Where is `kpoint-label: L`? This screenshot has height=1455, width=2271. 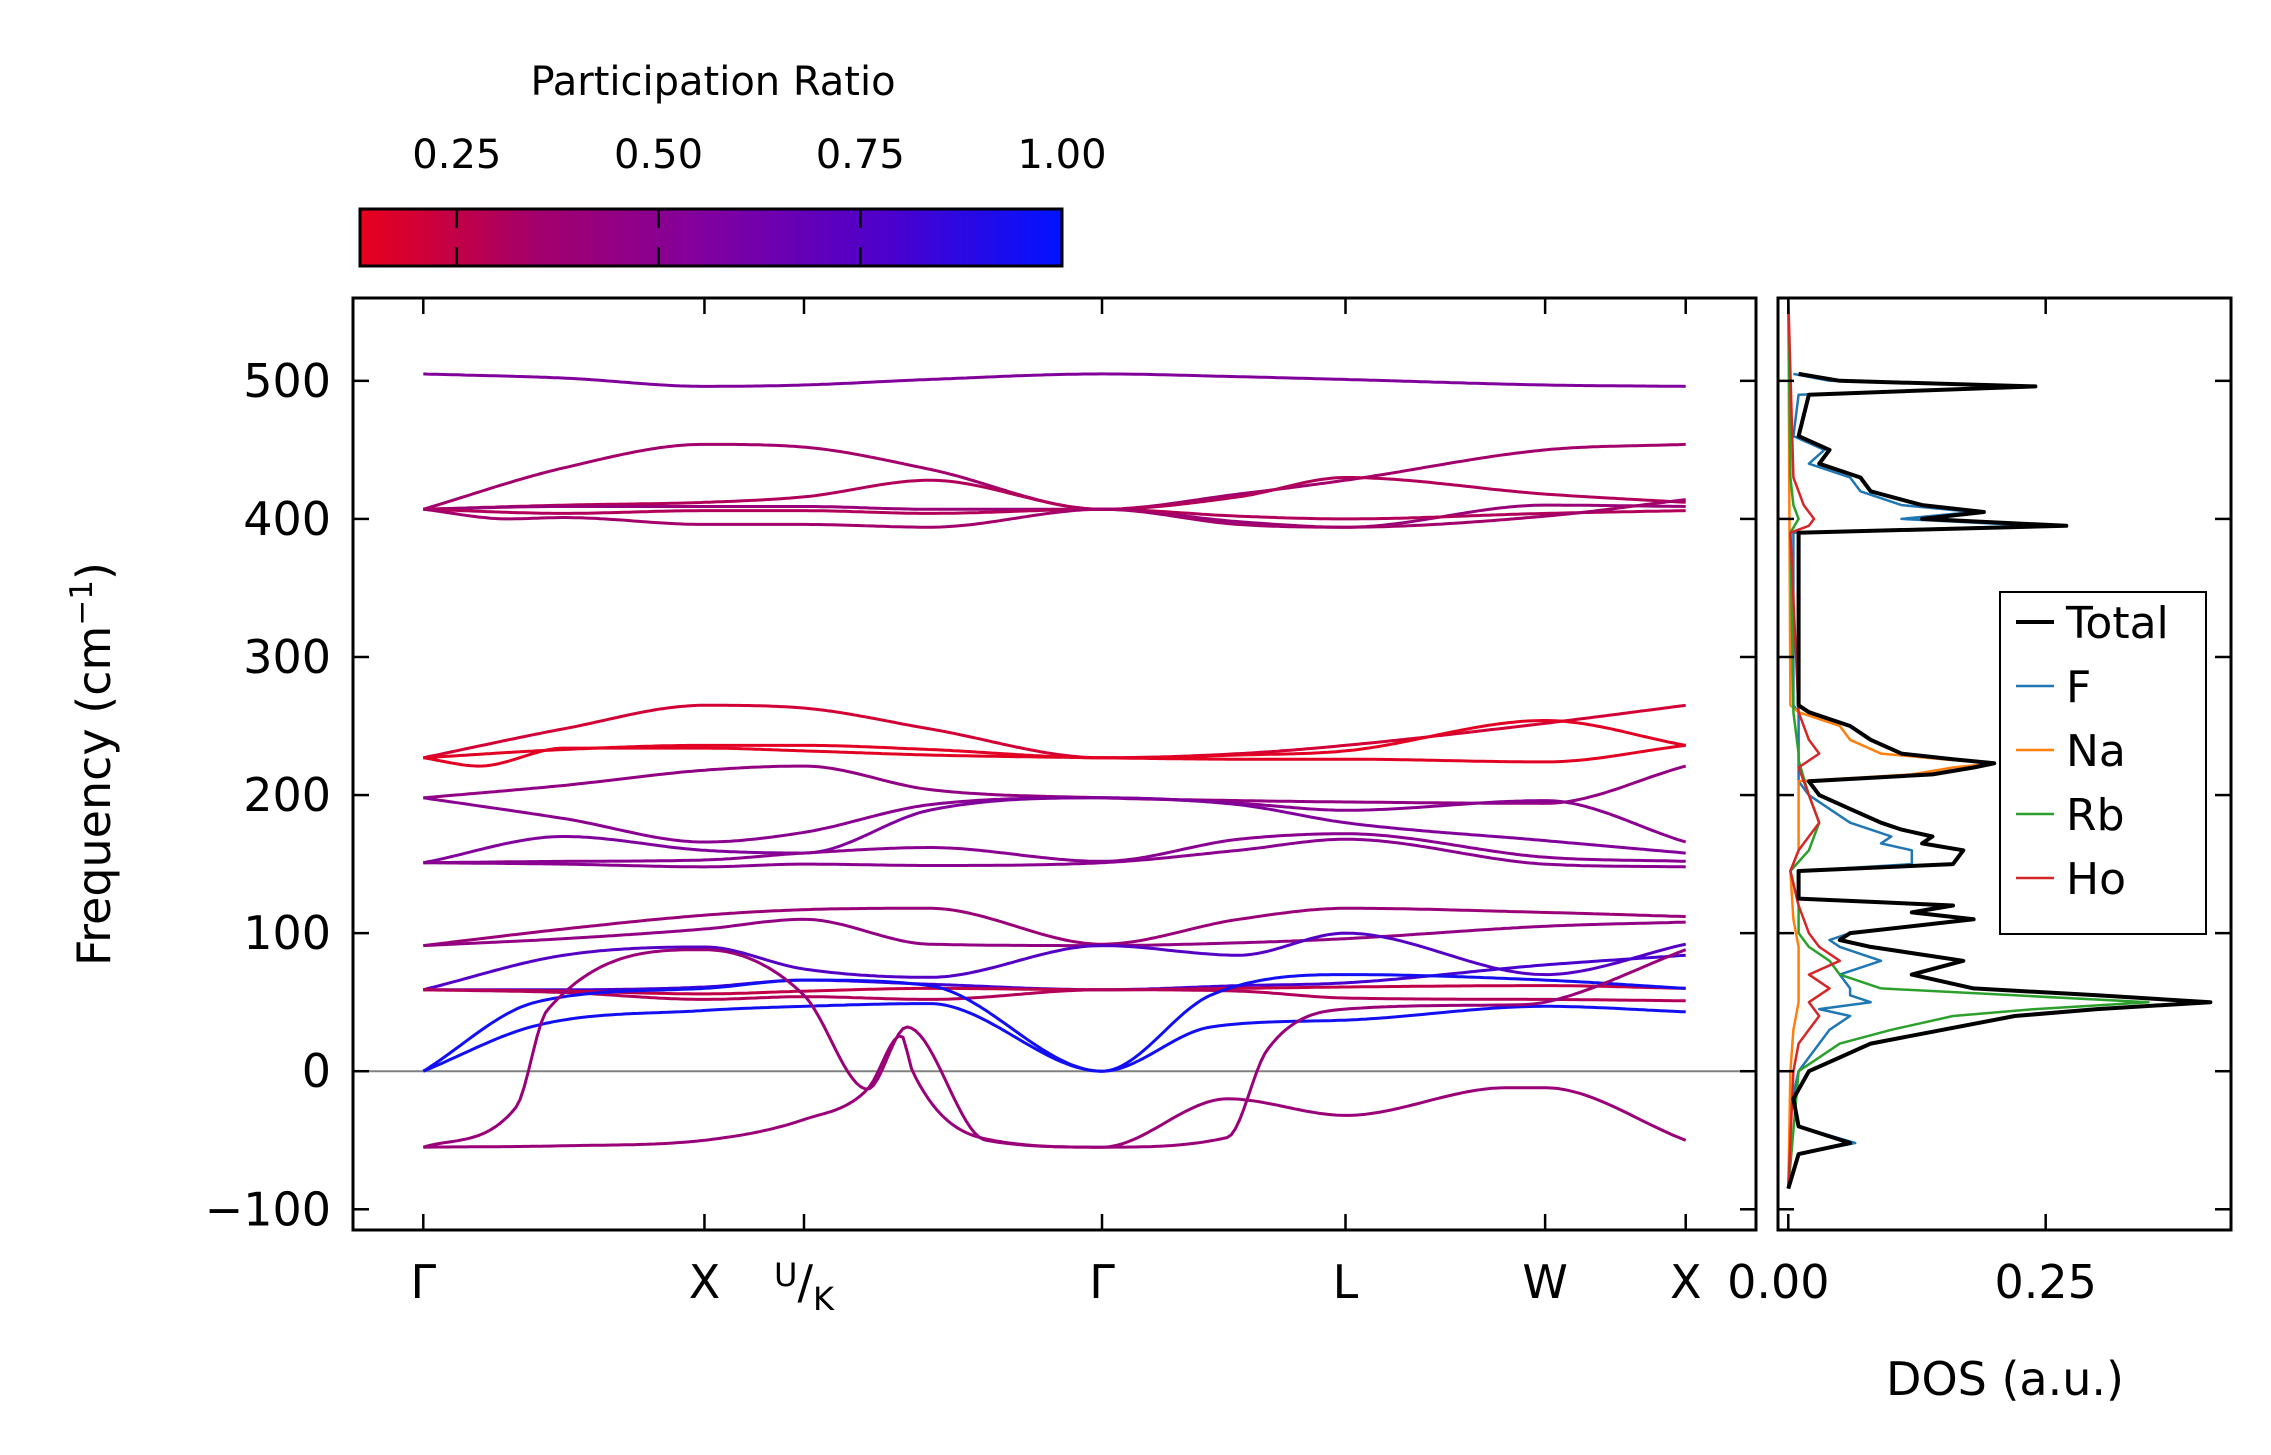 kpoint-label: L is located at coordinates (1346, 1282).